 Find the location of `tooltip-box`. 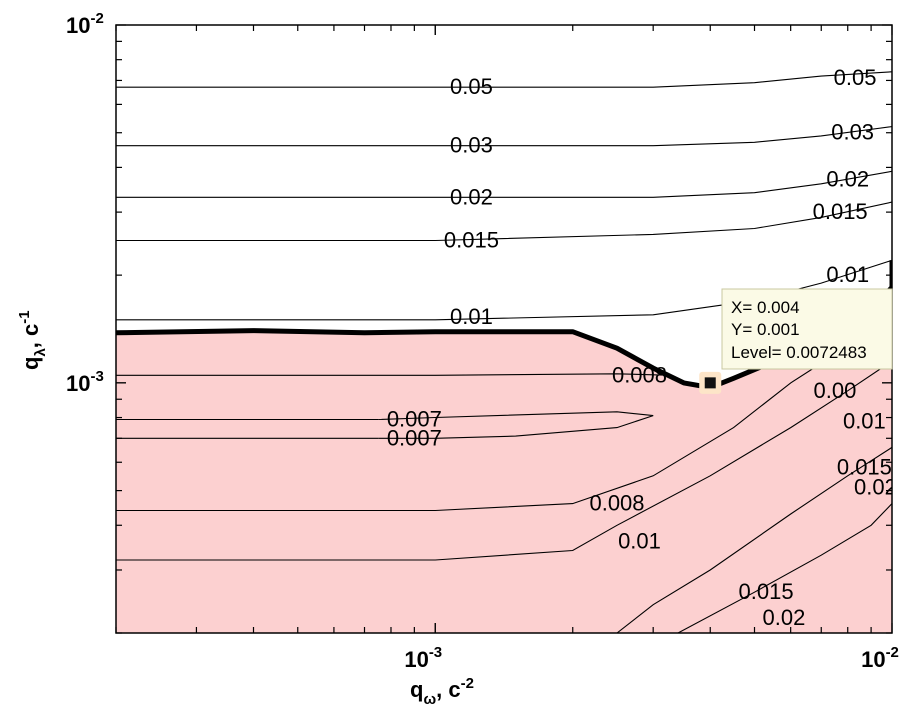

tooltip-box is located at coordinates (807, 329).